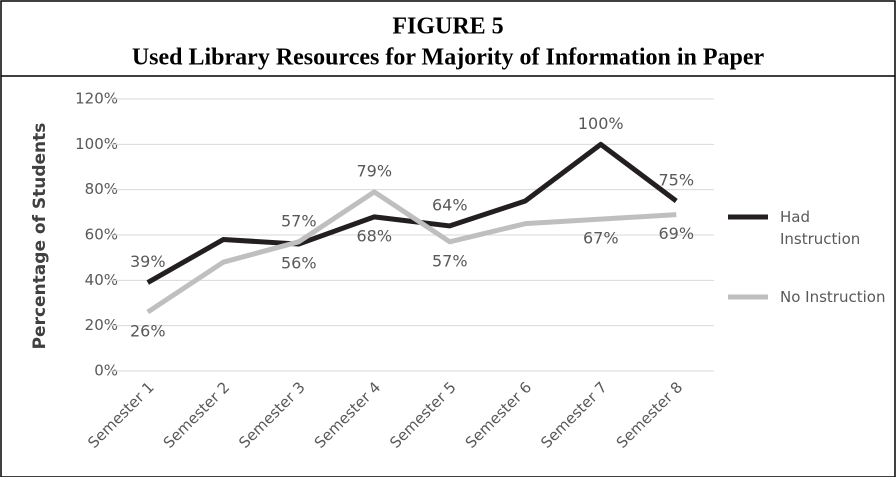 This screenshot has width=896, height=477. What do you see at coordinates (96, 144) in the screenshot?
I see `y-tick-label: 100%` at bounding box center [96, 144].